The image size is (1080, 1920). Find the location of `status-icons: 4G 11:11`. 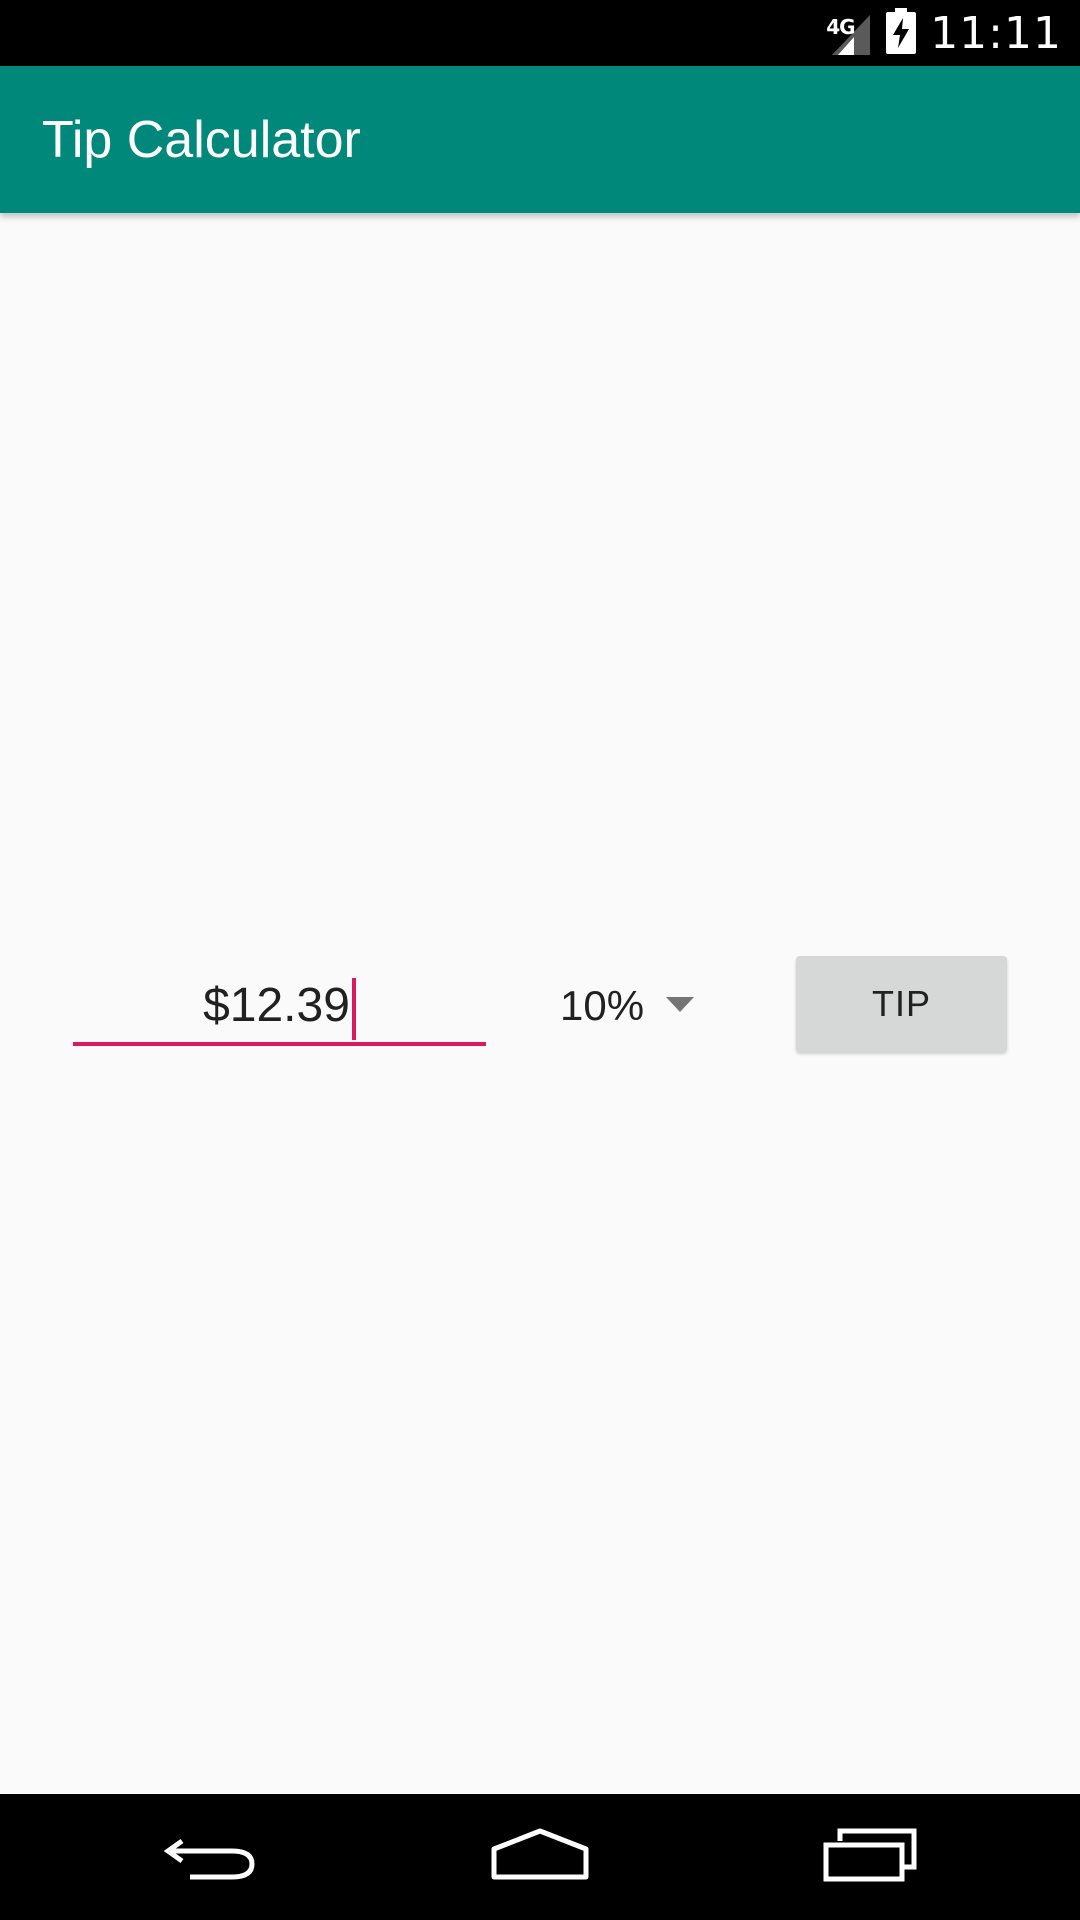

status-icons: 4G 11:11 is located at coordinates (943, 33).